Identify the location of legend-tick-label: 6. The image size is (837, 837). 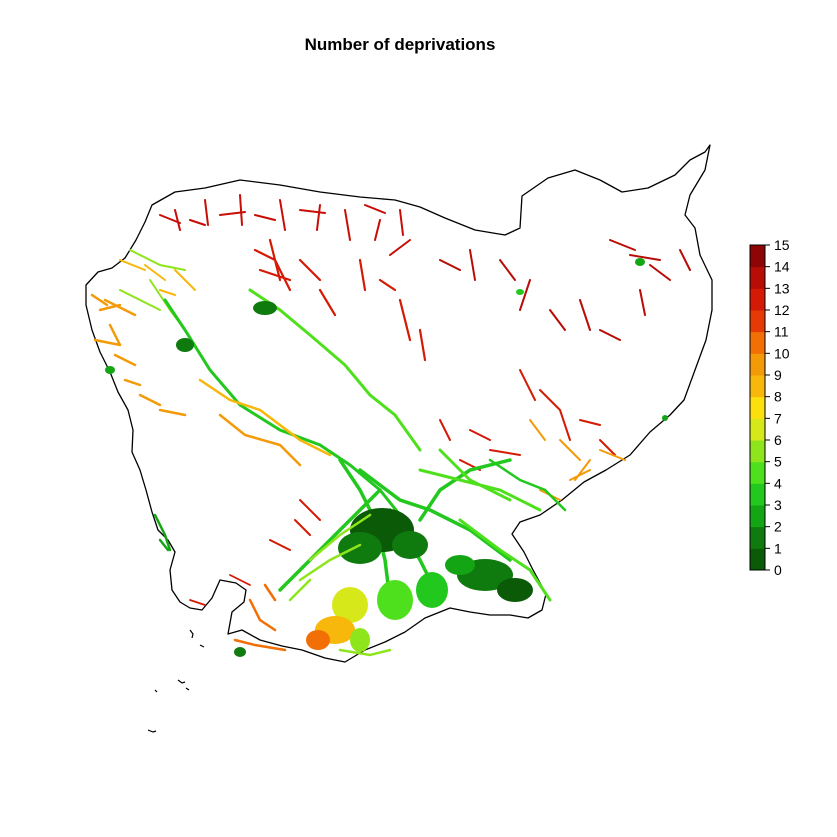
(778, 440).